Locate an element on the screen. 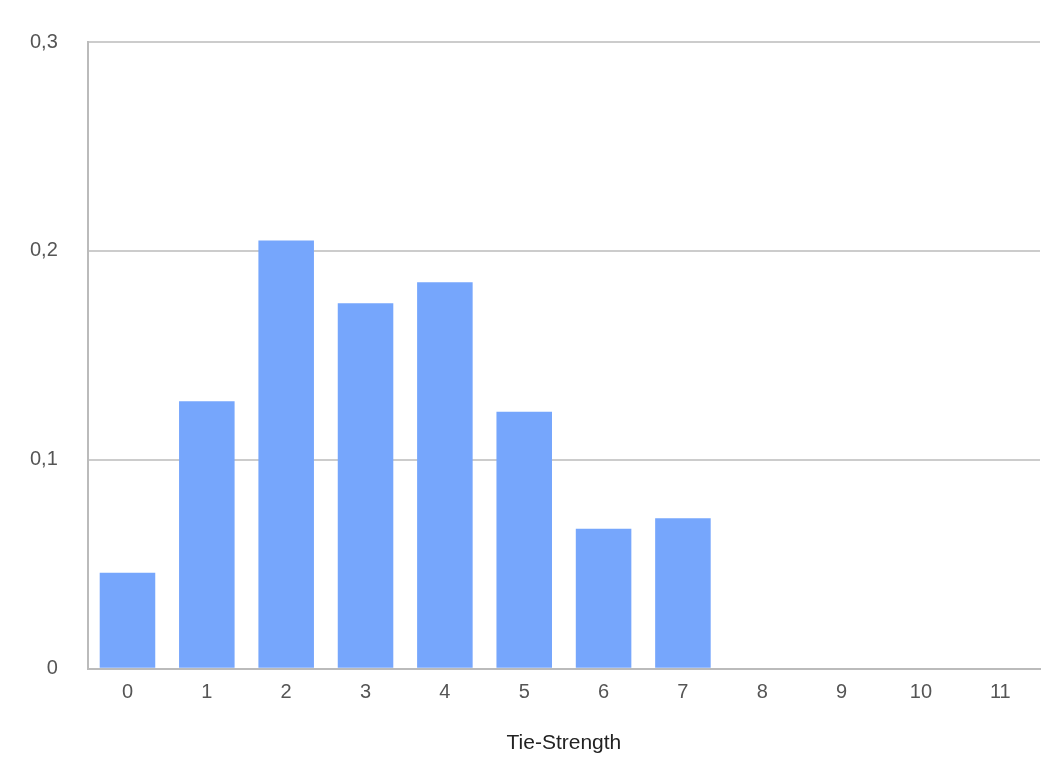  y-tick-label: 0,3 is located at coordinates (43, 40).